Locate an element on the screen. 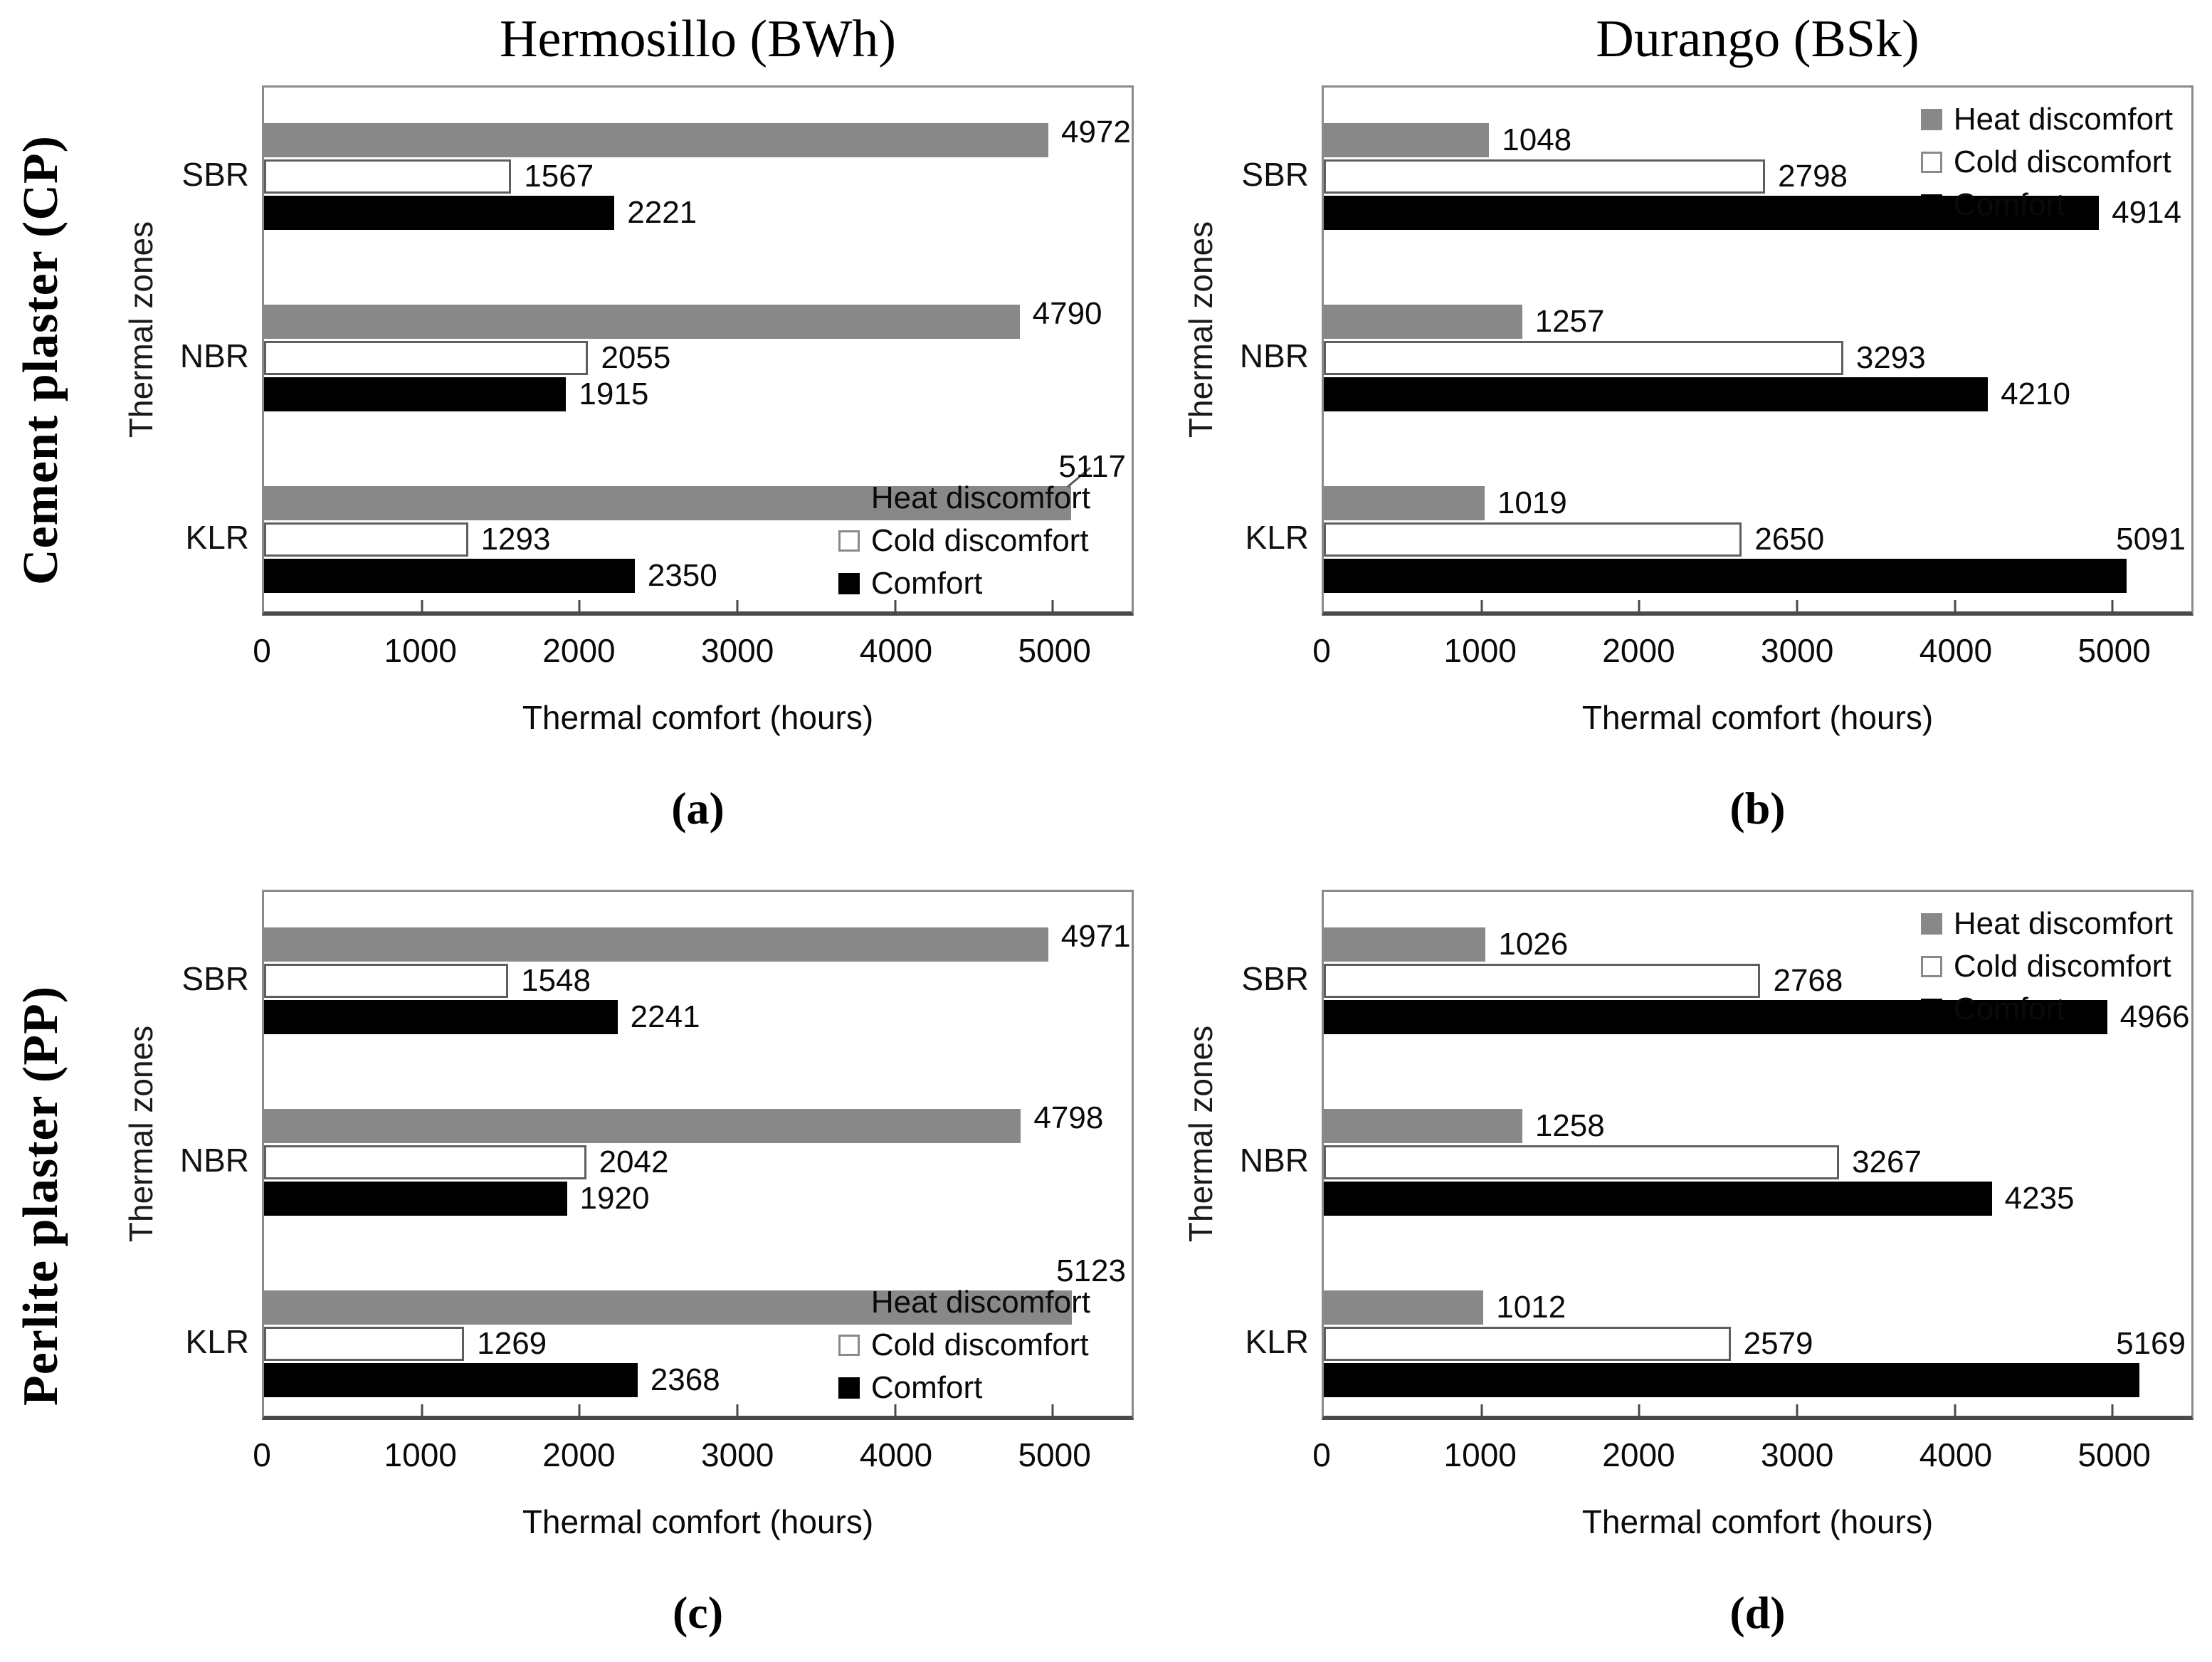 The width and height of the screenshot is (2212, 1662). bar-row-cold-klr: 2650 is located at coordinates (1757, 539).